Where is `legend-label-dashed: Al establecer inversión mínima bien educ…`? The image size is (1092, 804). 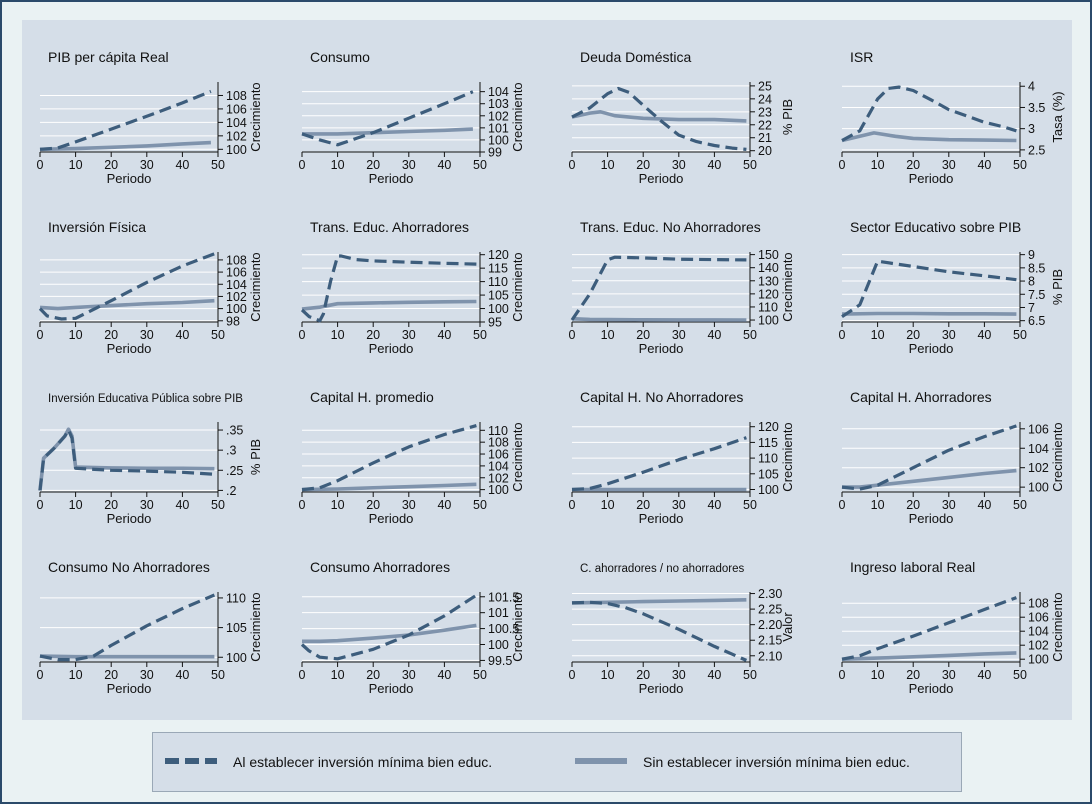
legend-label-dashed: Al establecer inversión mínima bien educ… is located at coordinates (363, 762).